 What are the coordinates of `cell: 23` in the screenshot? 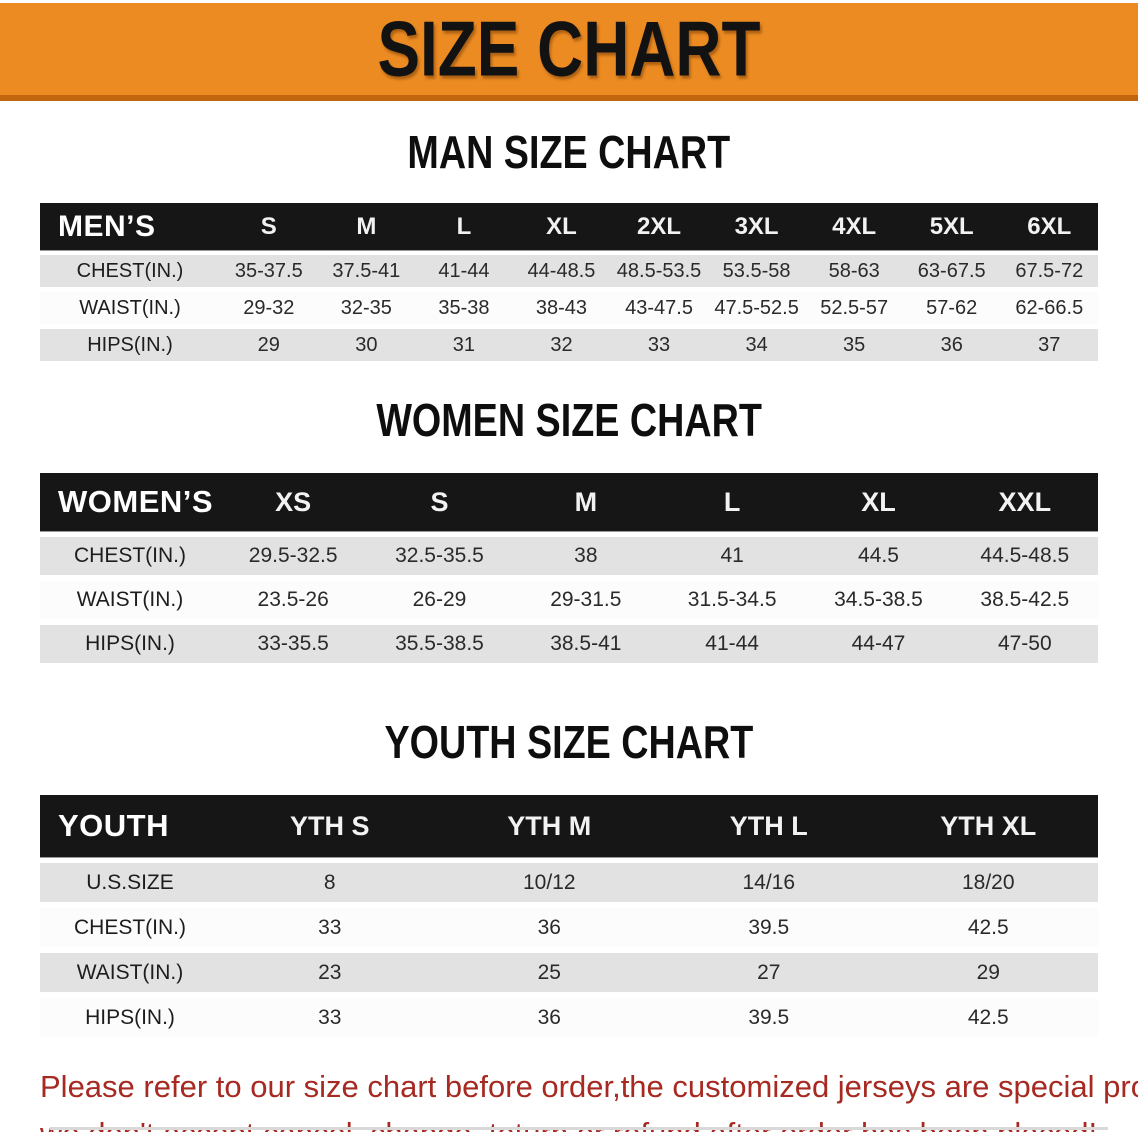 It's located at (330, 972).